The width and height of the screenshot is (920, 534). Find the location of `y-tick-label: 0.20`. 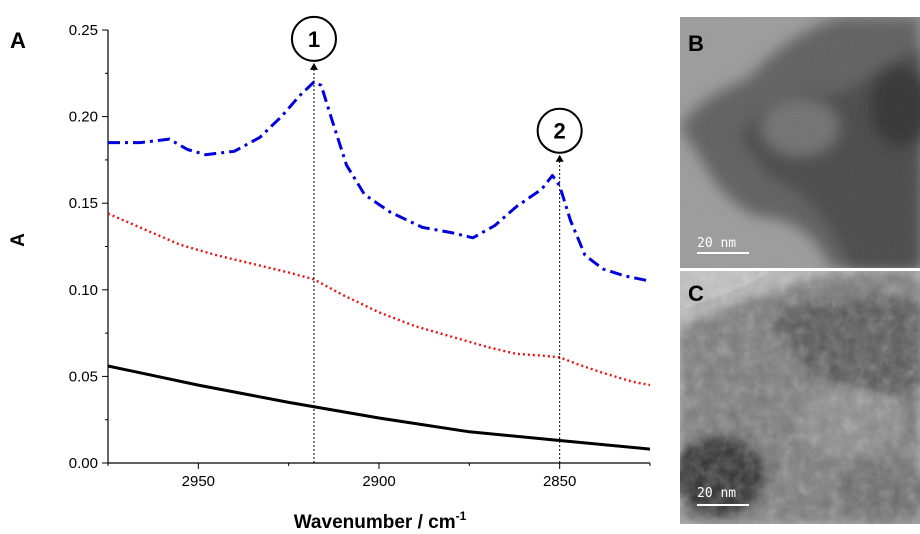

y-tick-label: 0.20 is located at coordinates (83, 117).